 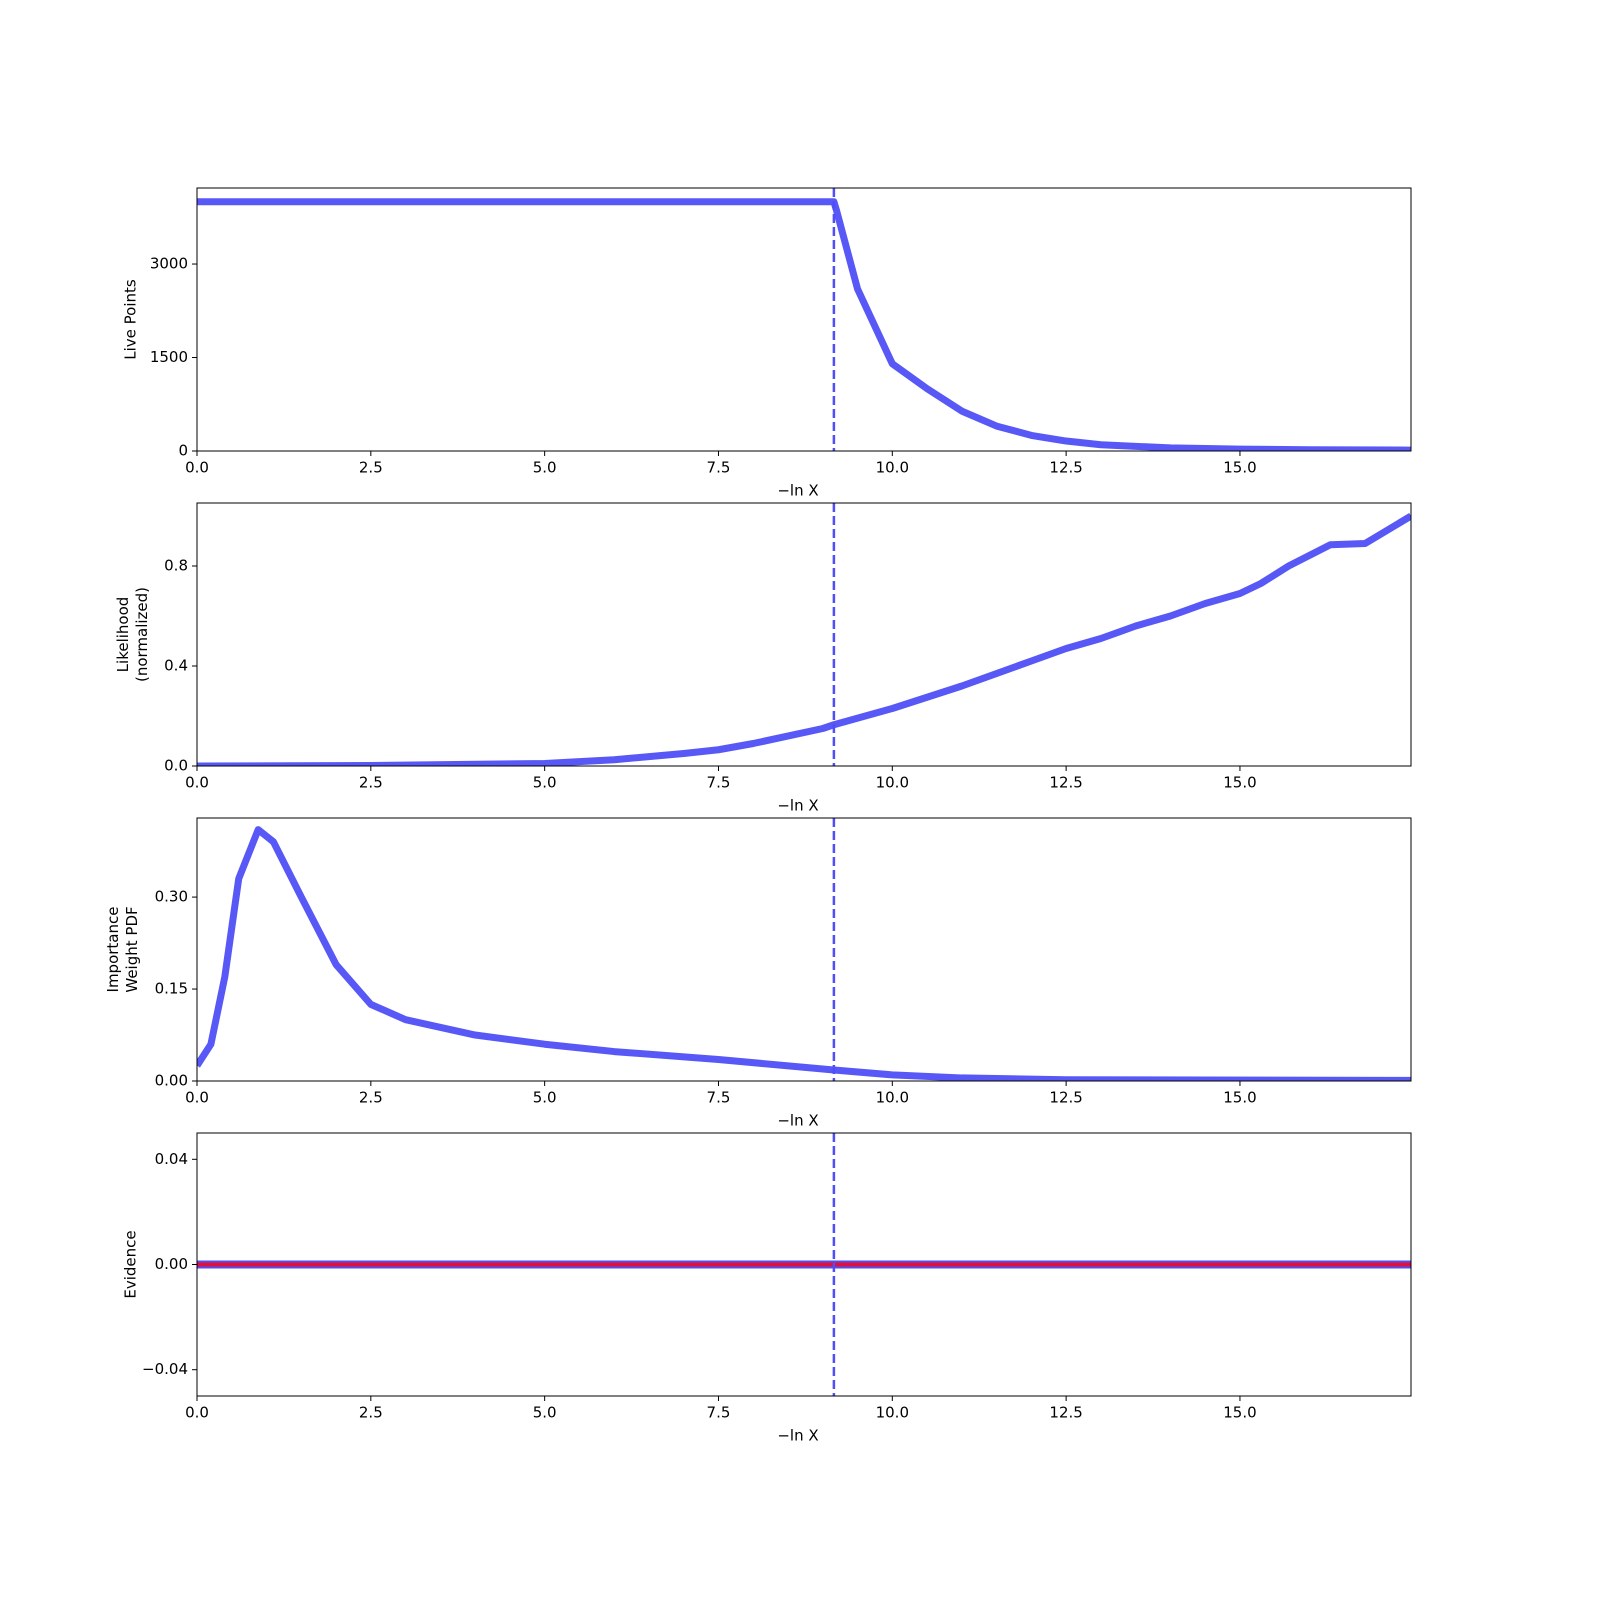 I want to click on y-tick-label: 1500, so click(x=169, y=357).